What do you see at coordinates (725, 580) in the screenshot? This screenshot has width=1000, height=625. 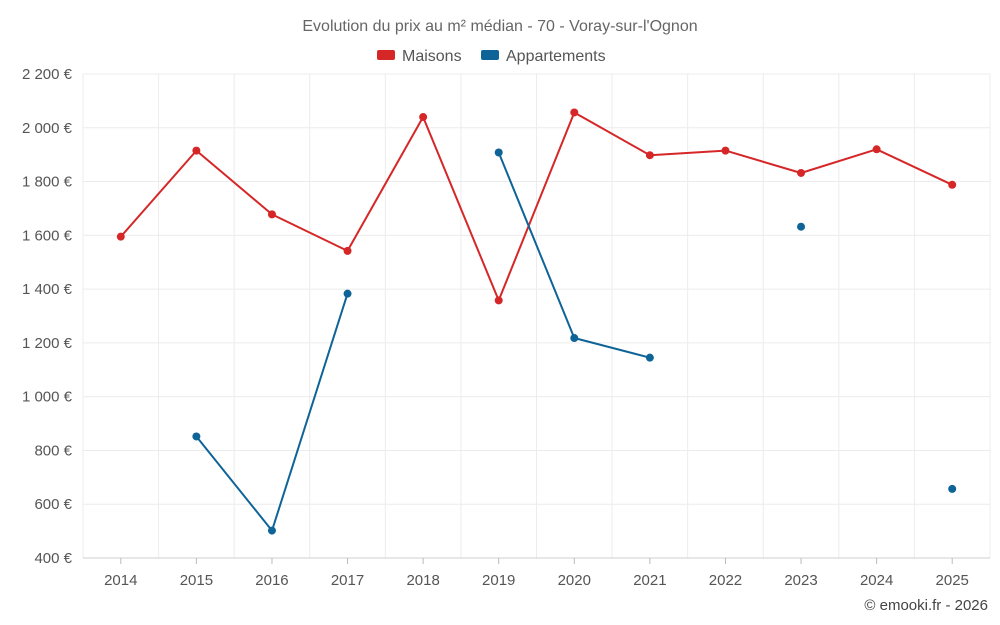 I see `x-tick-label: 2022` at bounding box center [725, 580].